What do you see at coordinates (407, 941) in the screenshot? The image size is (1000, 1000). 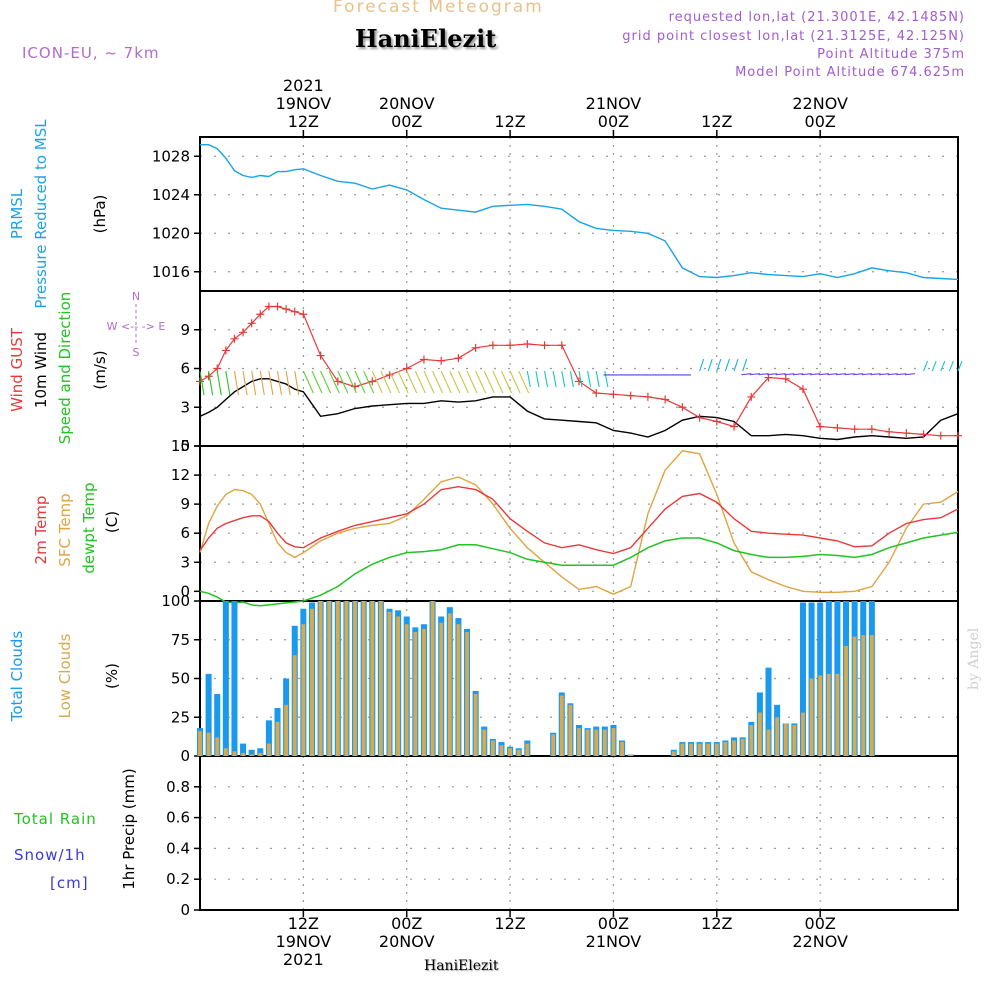 I see `x-day-label-bottom: 20NOV` at bounding box center [407, 941].